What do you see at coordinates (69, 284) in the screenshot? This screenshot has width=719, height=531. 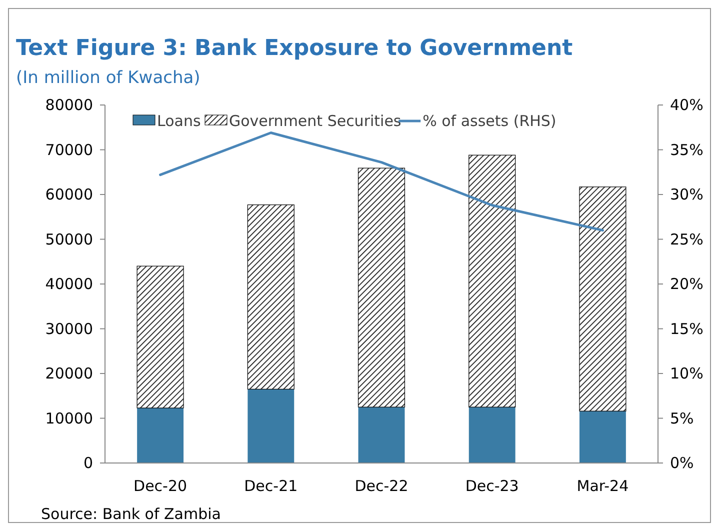 I see `y-tick-label: 40000` at bounding box center [69, 284].